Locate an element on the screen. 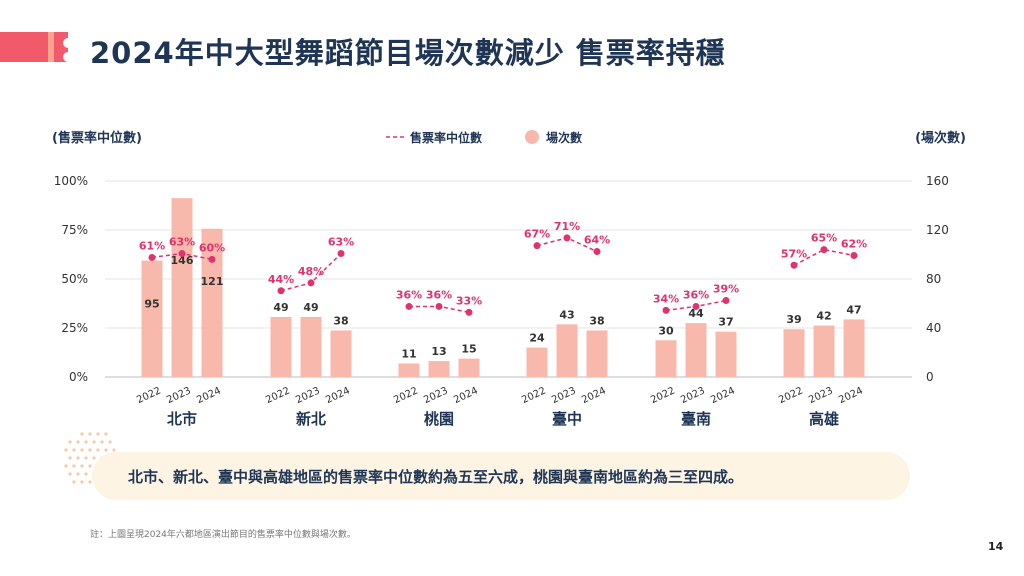 The image size is (1024, 576). rate-value-label: 67% is located at coordinates (537, 234).